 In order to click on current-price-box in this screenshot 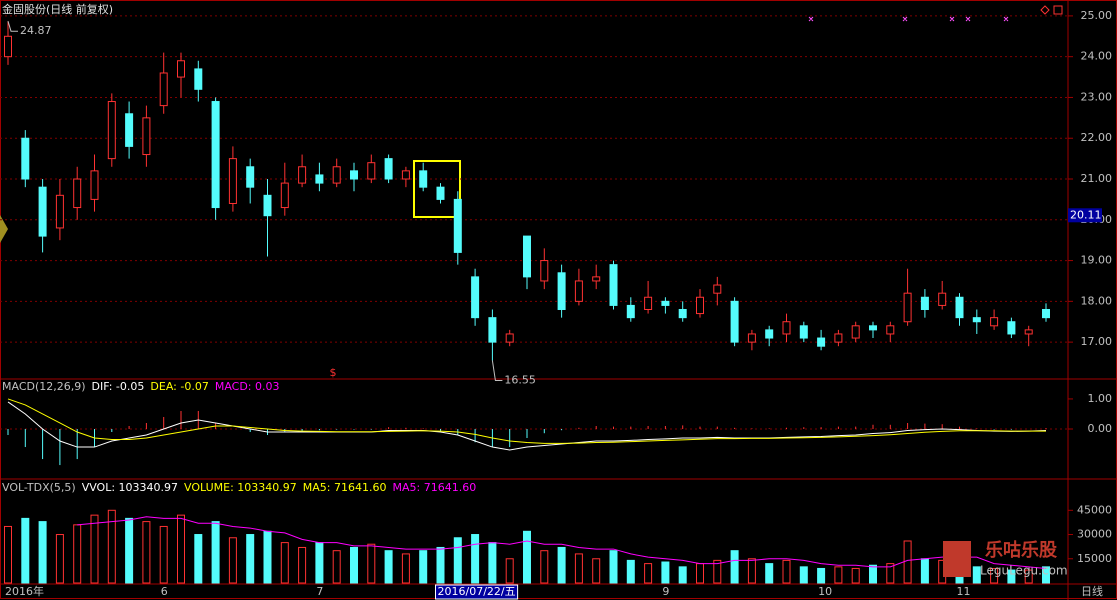, I will do `click(1085, 215)`.